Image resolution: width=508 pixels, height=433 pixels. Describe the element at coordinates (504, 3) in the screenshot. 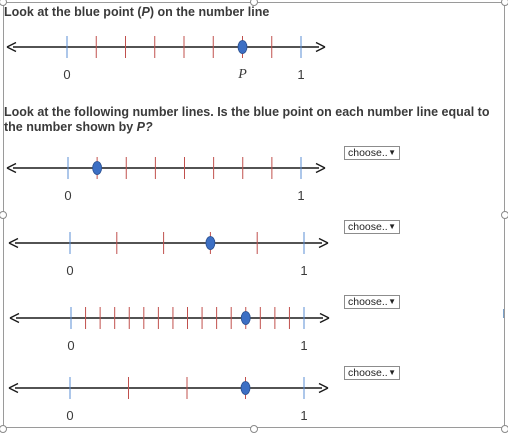

I see `resize-handle-top-right` at that location.